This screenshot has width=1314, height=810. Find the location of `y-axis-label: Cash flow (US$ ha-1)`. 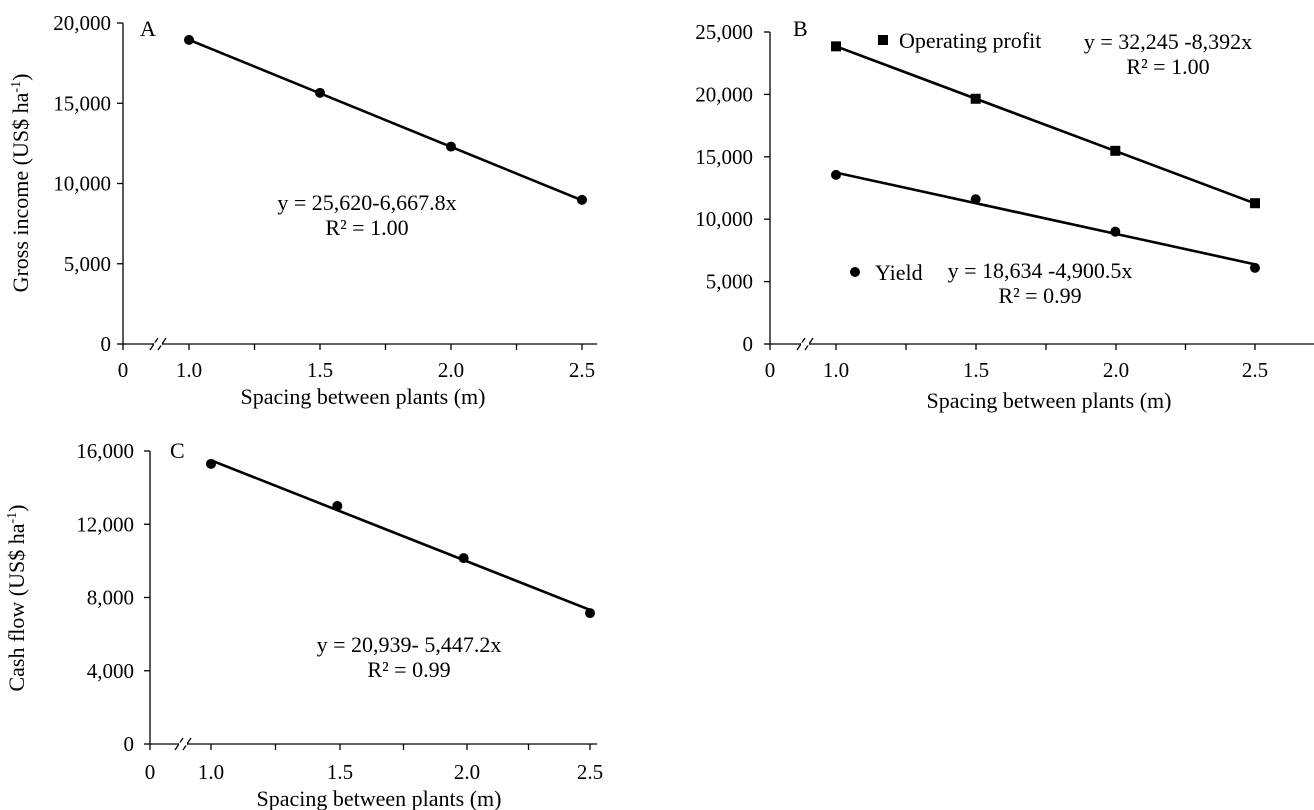

y-axis-label: Cash flow (US$ ha-1) is located at coordinates (16, 597).